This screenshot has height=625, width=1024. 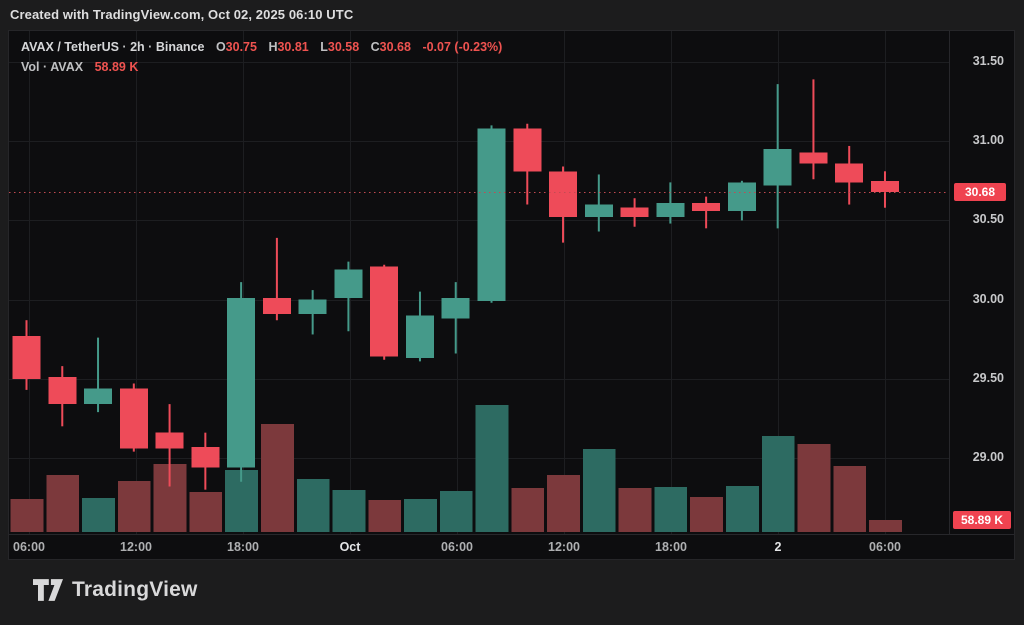 What do you see at coordinates (778, 547) in the screenshot?
I see `time-axis-label: 2` at bounding box center [778, 547].